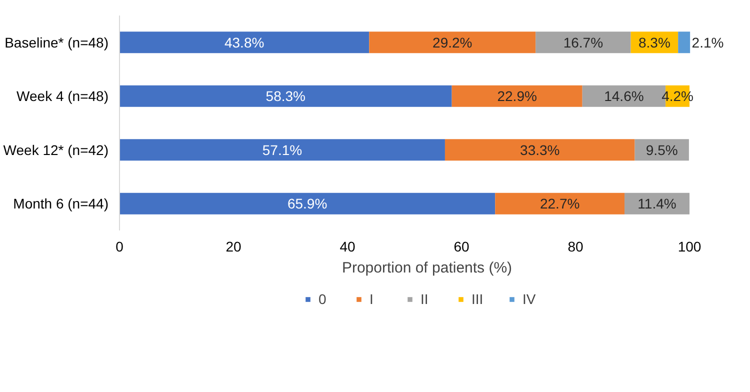 This screenshot has width=750, height=392. I want to click on data-label: 65.9%, so click(307, 204).